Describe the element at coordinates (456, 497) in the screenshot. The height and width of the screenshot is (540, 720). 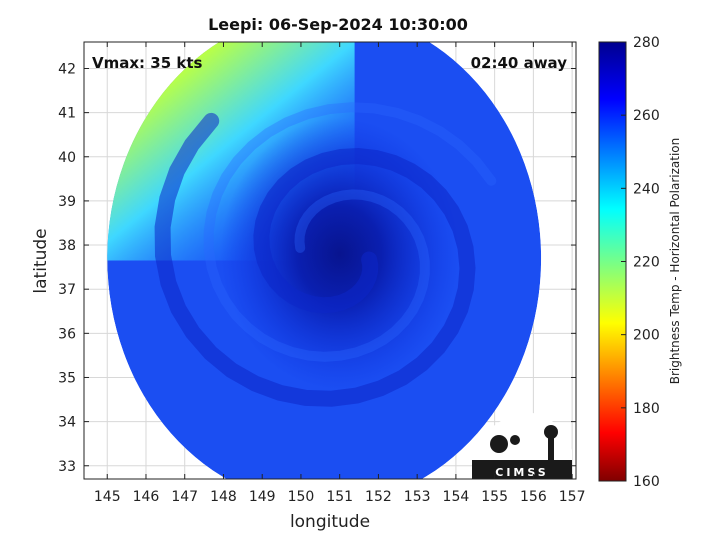
I see `x-tick-label: 154` at that location.